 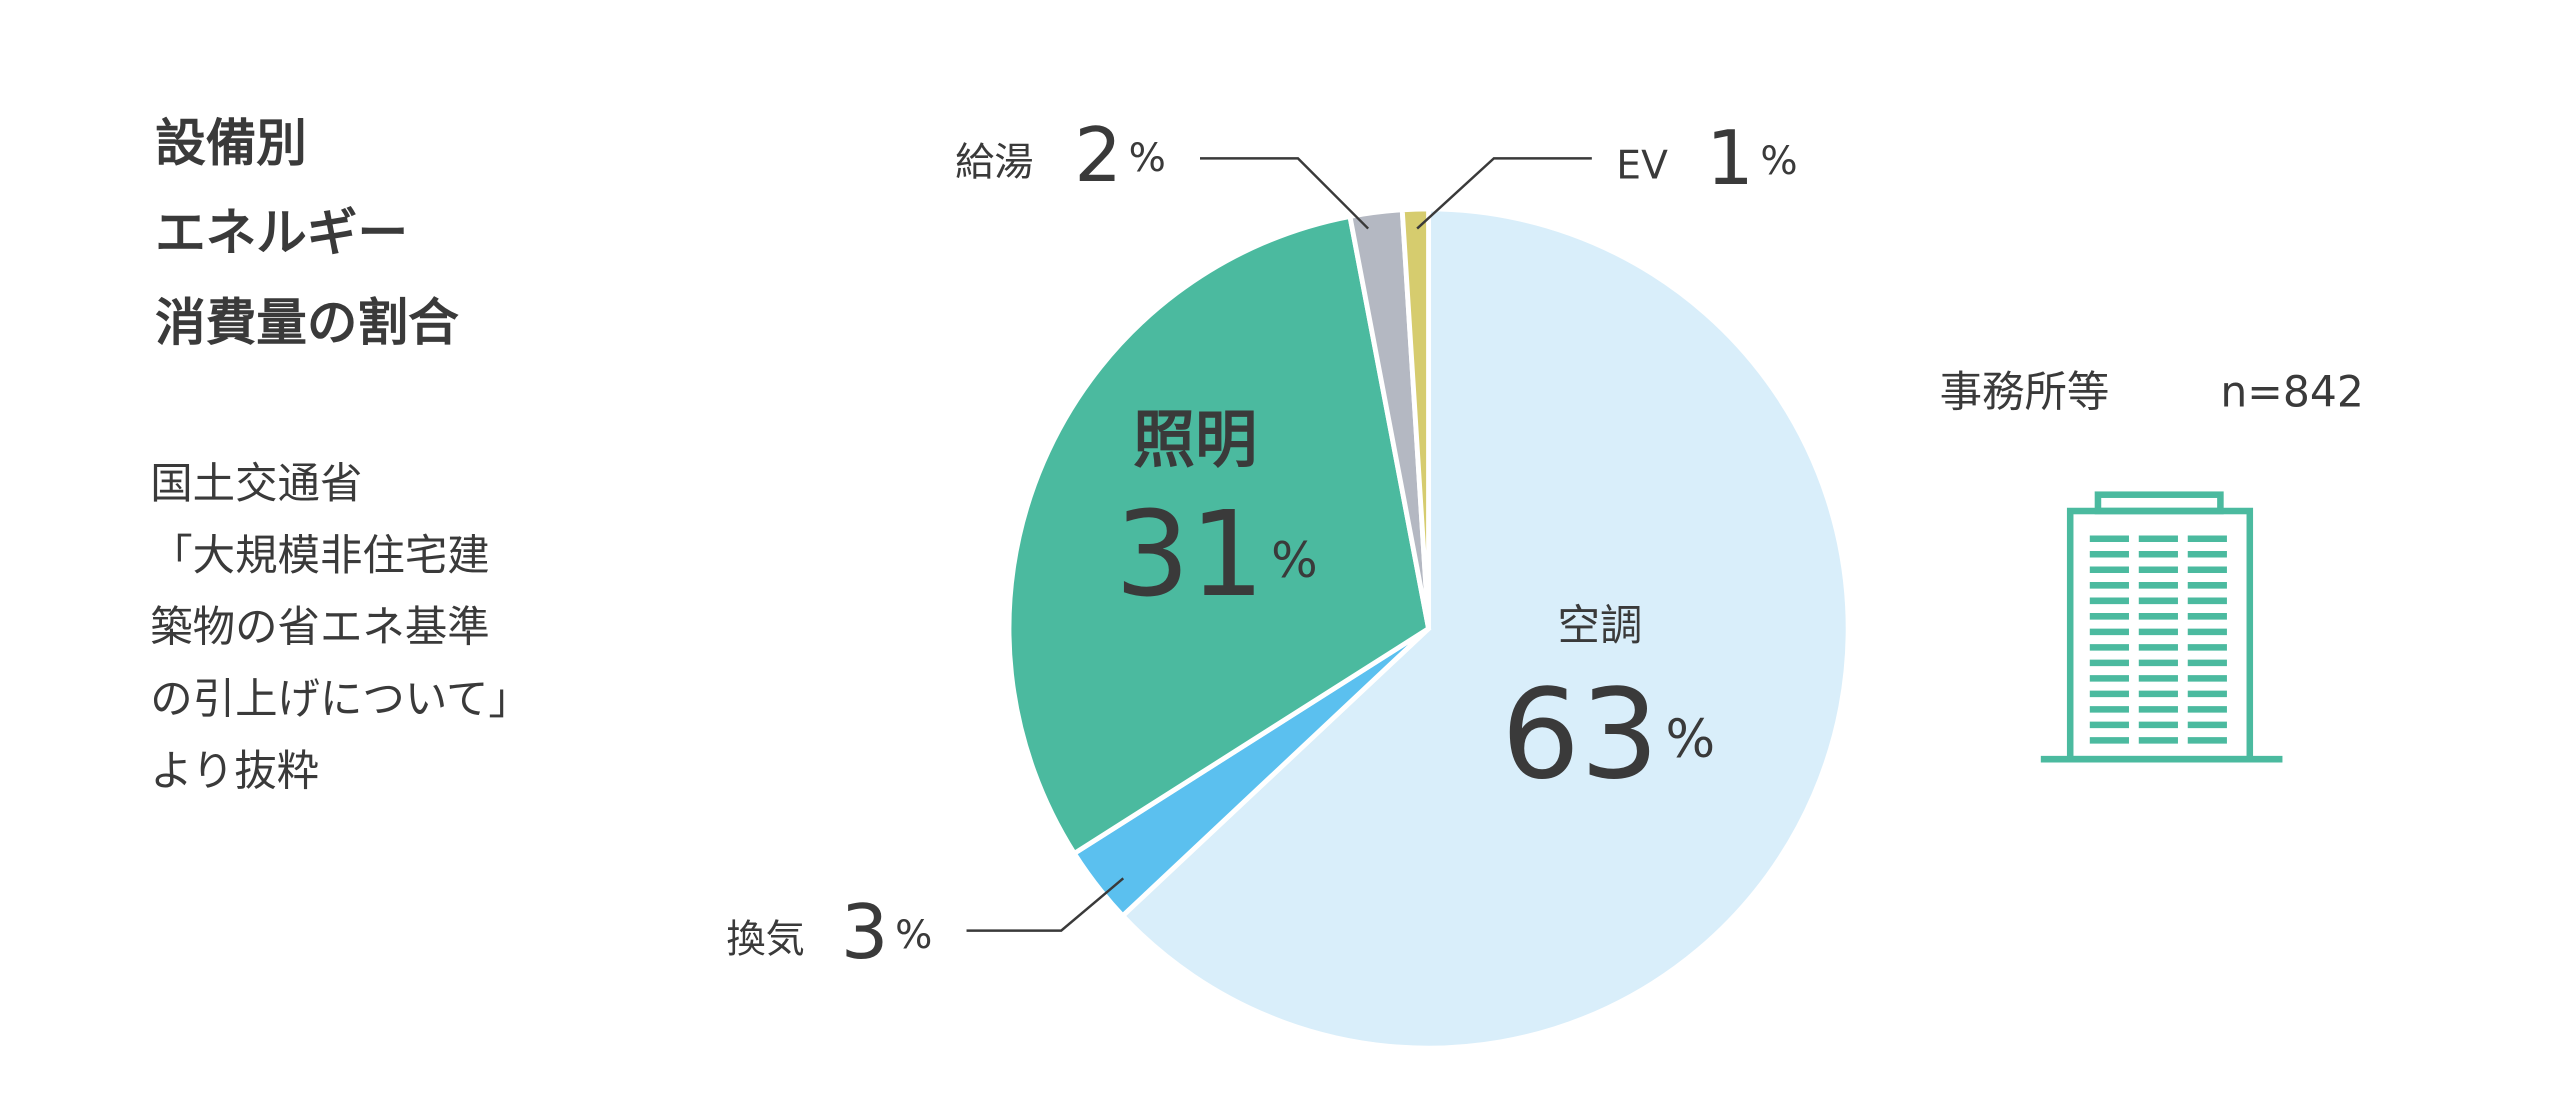 What do you see at coordinates (2025, 393) in the screenshot?
I see `building-label: 事務所等` at bounding box center [2025, 393].